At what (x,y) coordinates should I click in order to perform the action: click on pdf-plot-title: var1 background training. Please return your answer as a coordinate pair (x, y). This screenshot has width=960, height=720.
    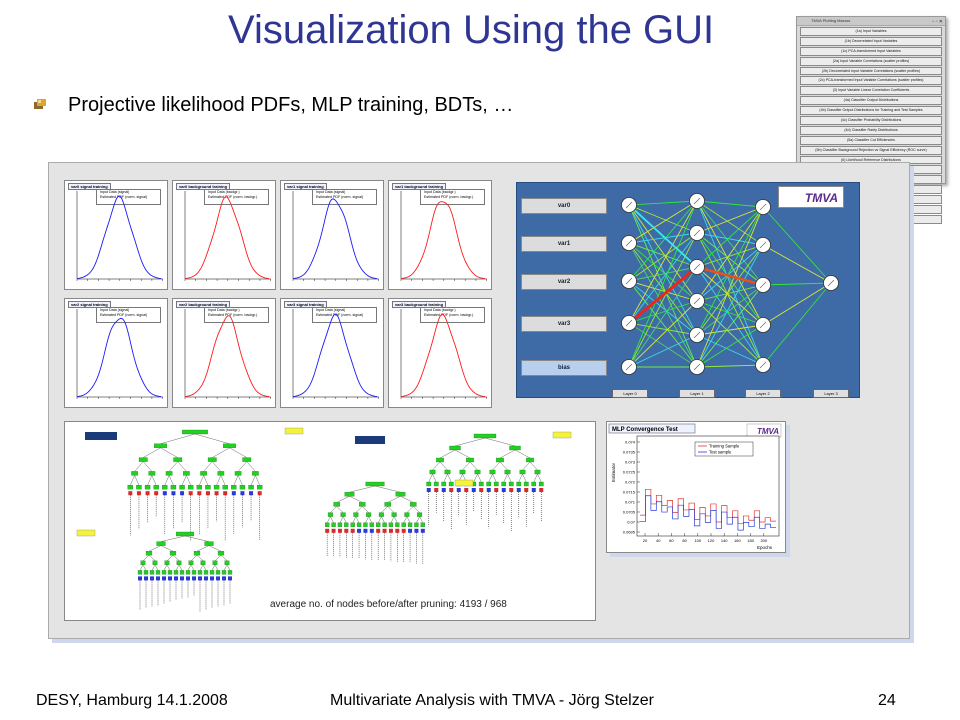
    Looking at the image, I should click on (419, 186).